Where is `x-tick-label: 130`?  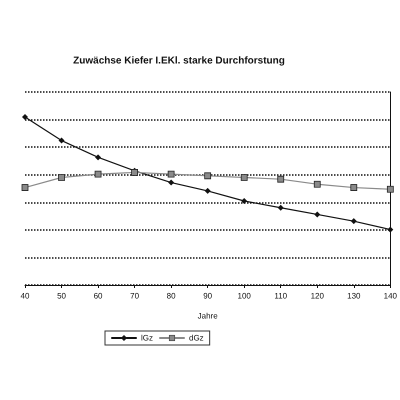
x-tick-label: 130 is located at coordinates (354, 296).